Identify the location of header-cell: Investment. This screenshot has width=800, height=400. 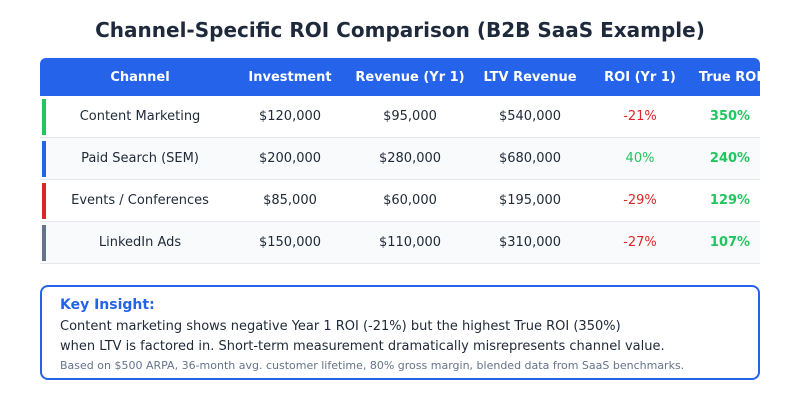
(290, 77).